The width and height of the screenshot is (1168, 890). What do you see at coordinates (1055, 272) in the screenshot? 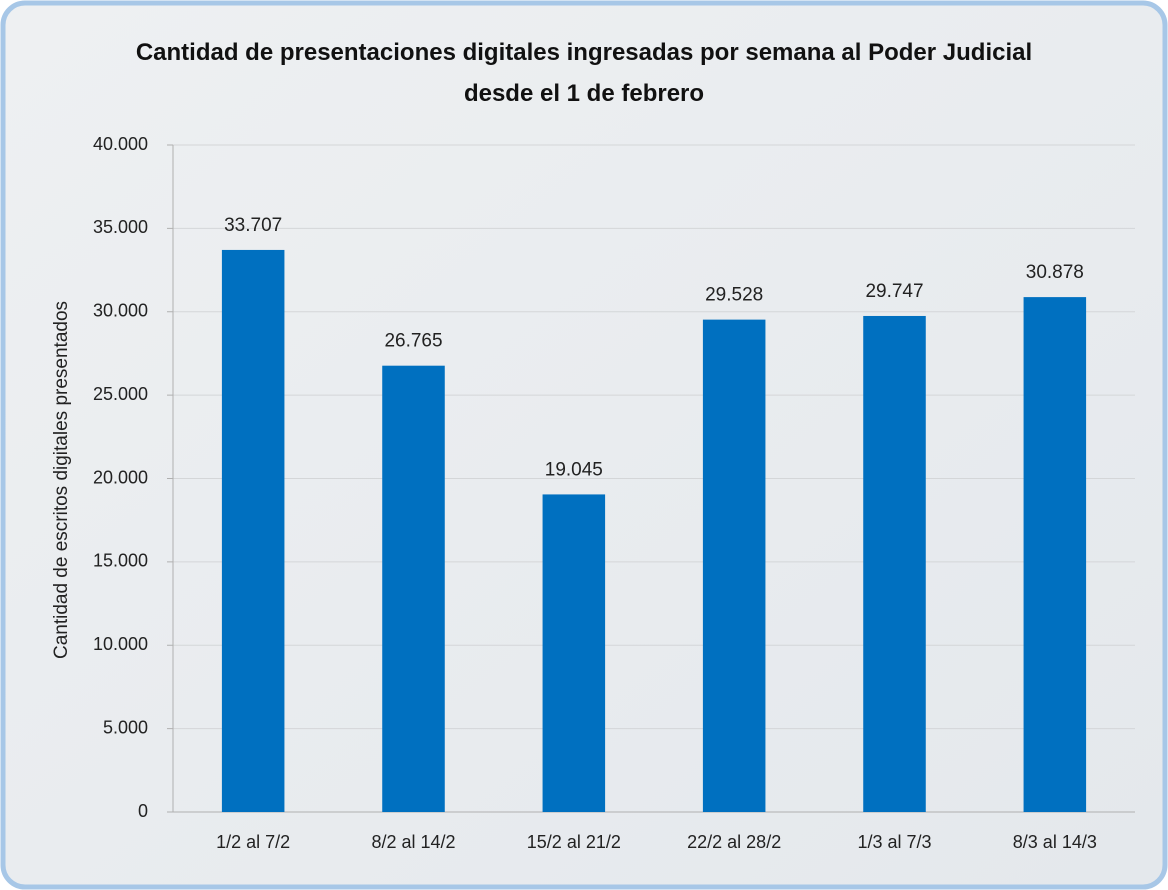
I see `data-label: 30.878` at bounding box center [1055, 272].